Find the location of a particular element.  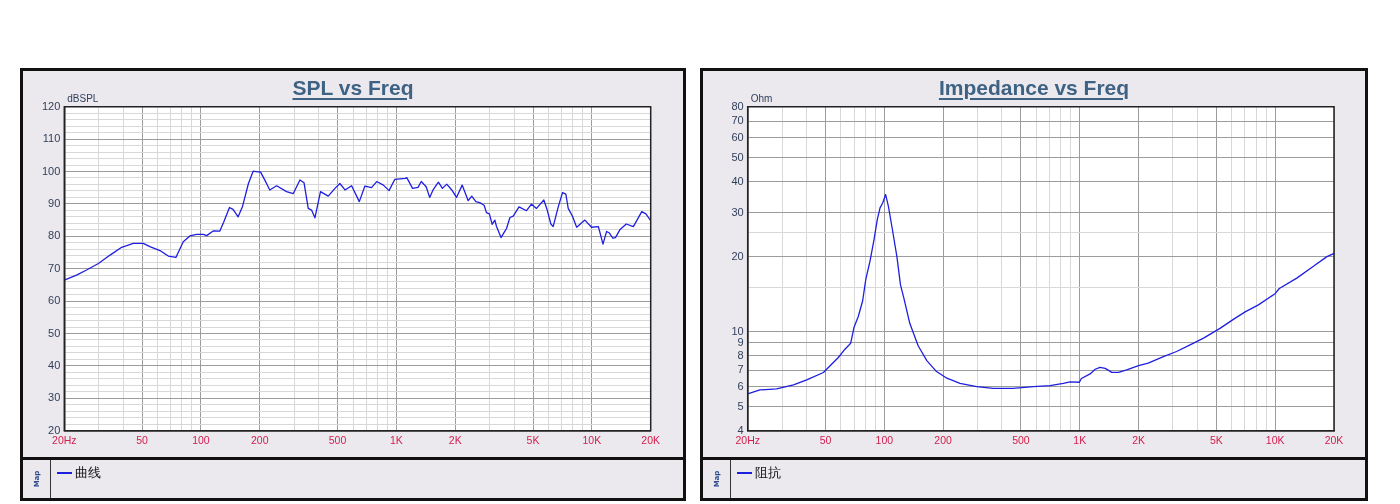

y-tick-label: 8 is located at coordinates (740, 354).